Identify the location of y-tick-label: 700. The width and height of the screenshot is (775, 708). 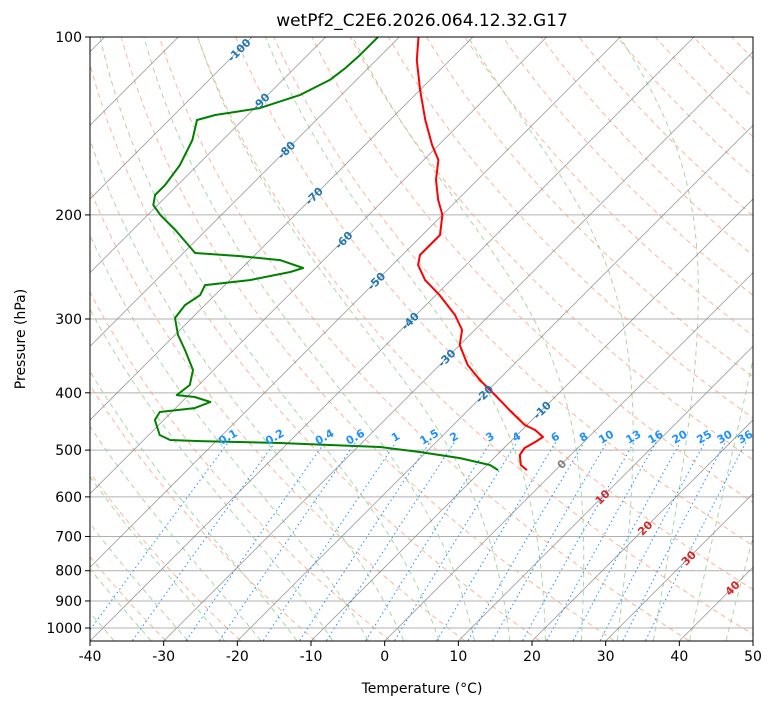
(68, 537).